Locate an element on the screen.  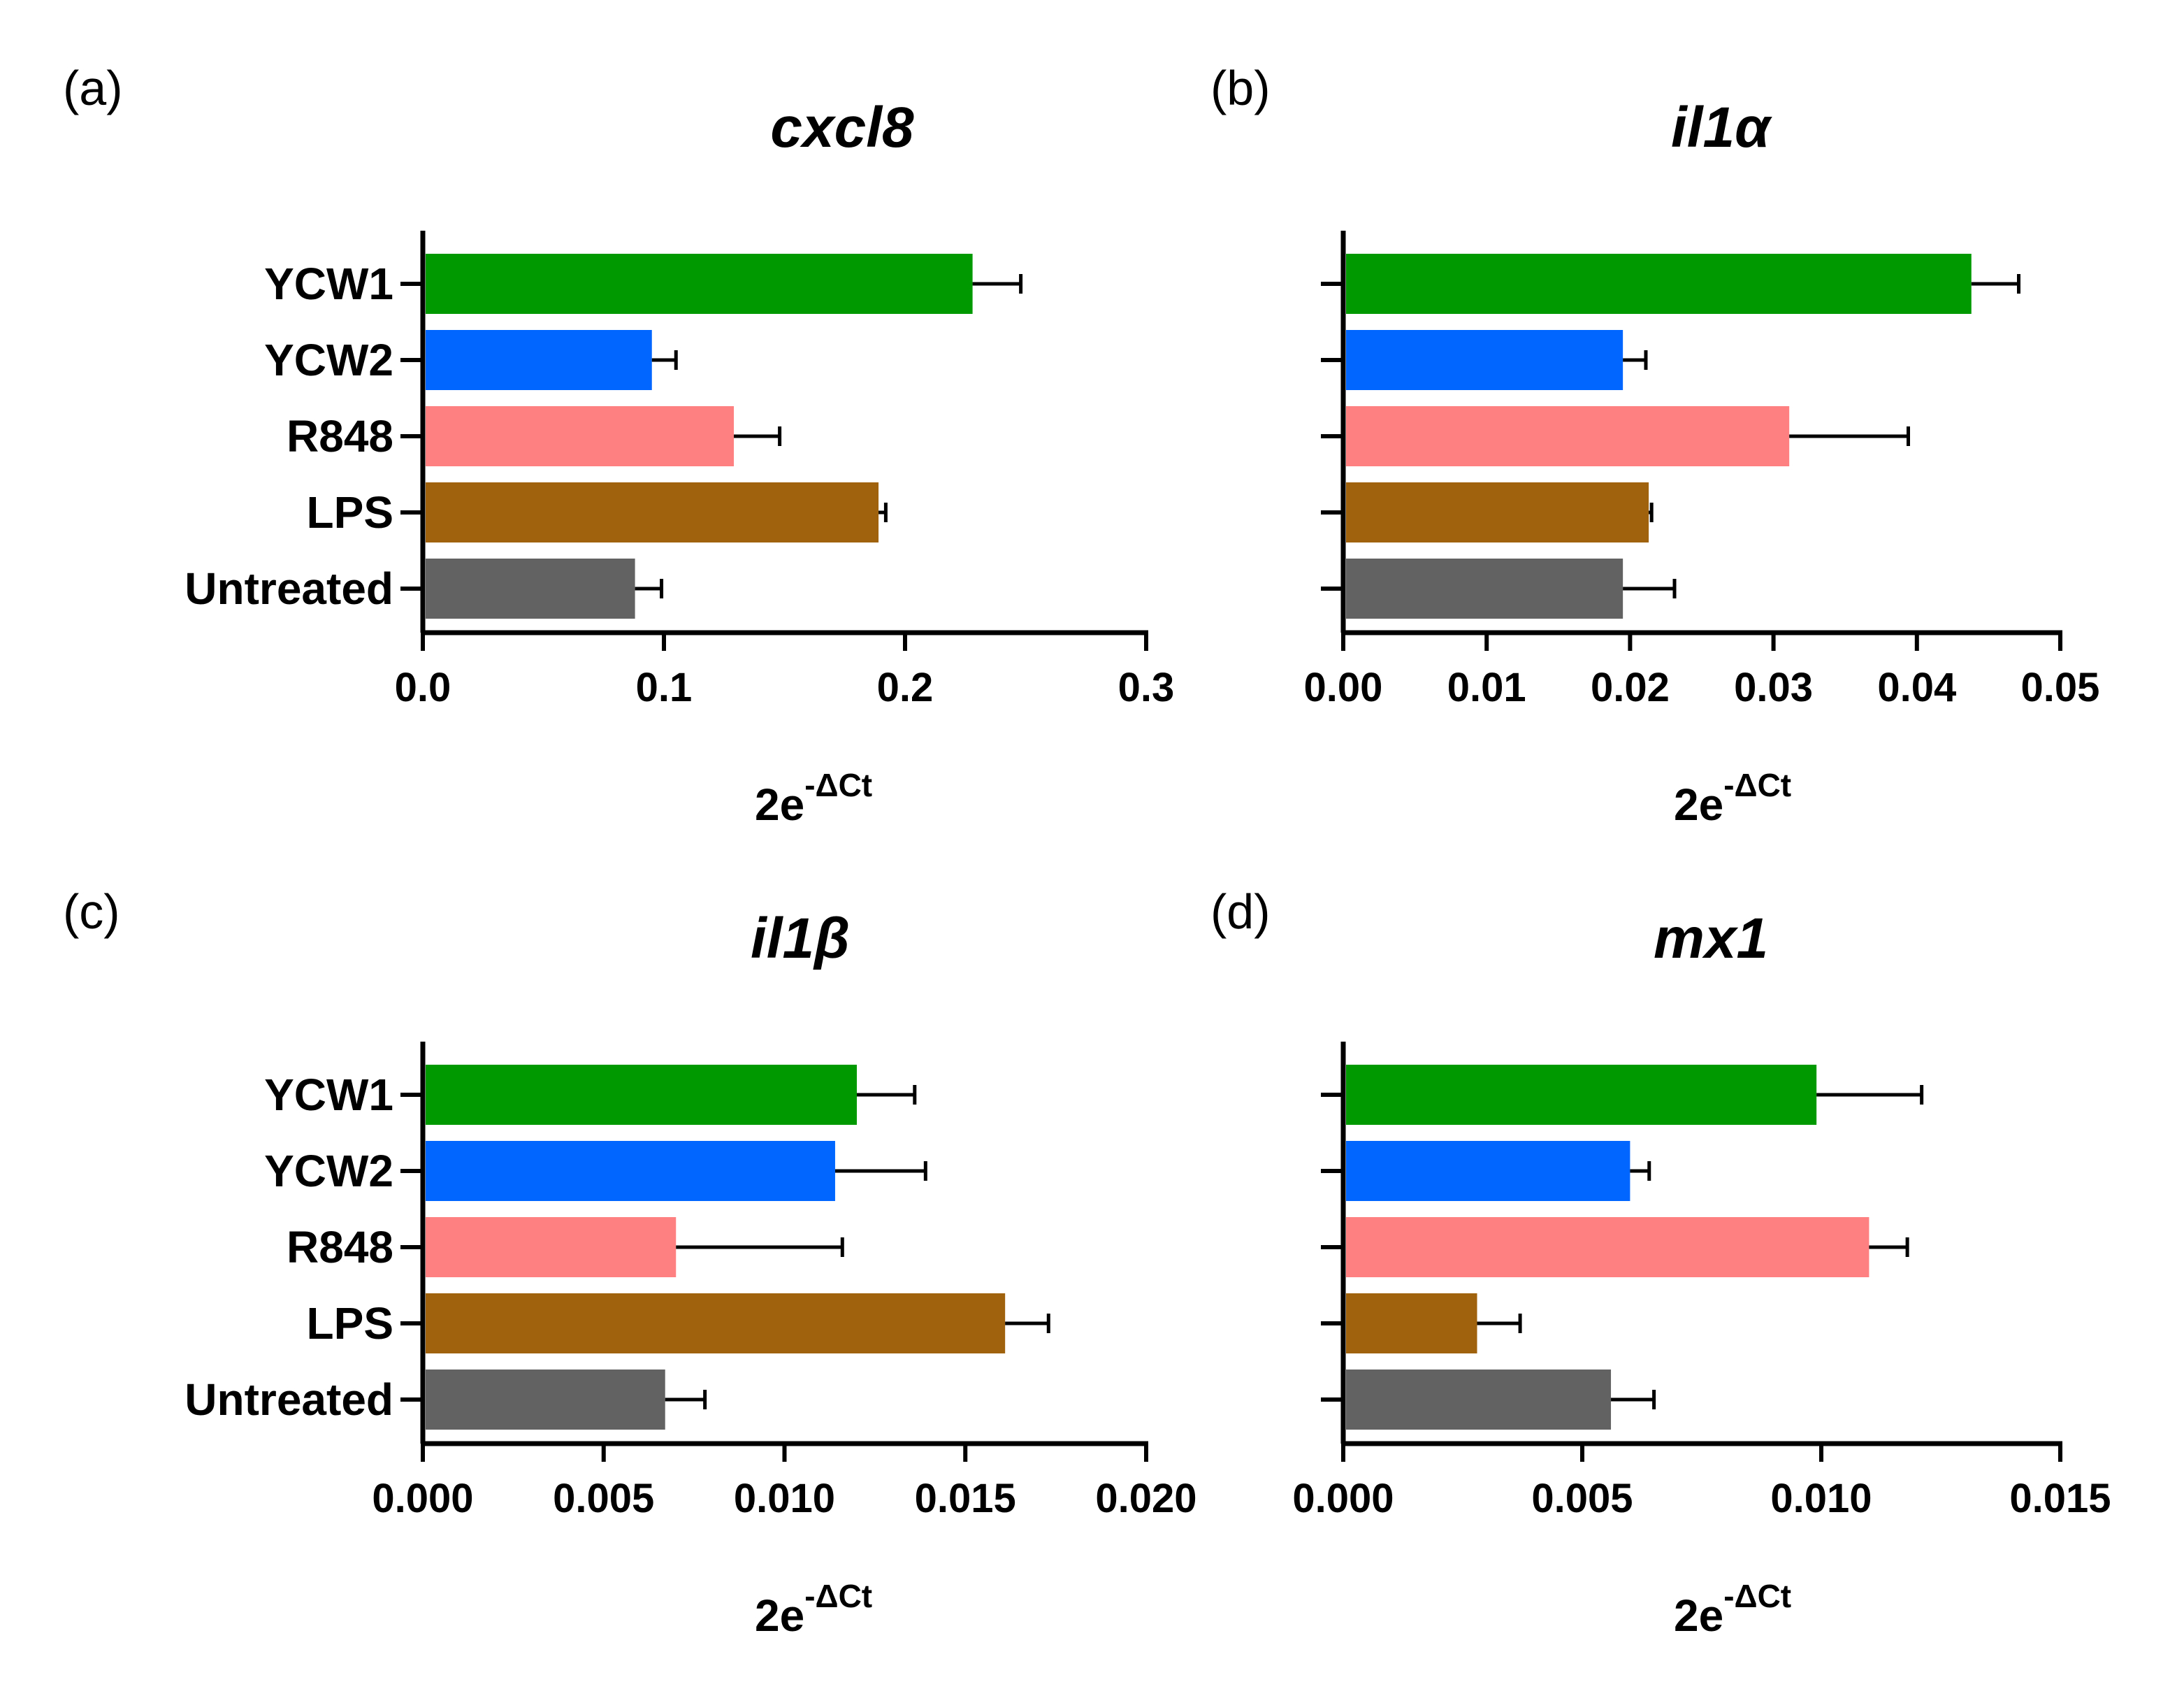
x-tick-label: 0.01 is located at coordinates (1486, 688).